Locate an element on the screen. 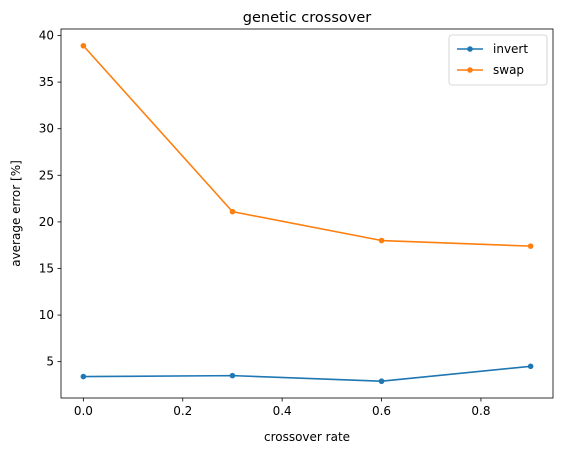  x-tick-label: 0.0 is located at coordinates (83, 411).